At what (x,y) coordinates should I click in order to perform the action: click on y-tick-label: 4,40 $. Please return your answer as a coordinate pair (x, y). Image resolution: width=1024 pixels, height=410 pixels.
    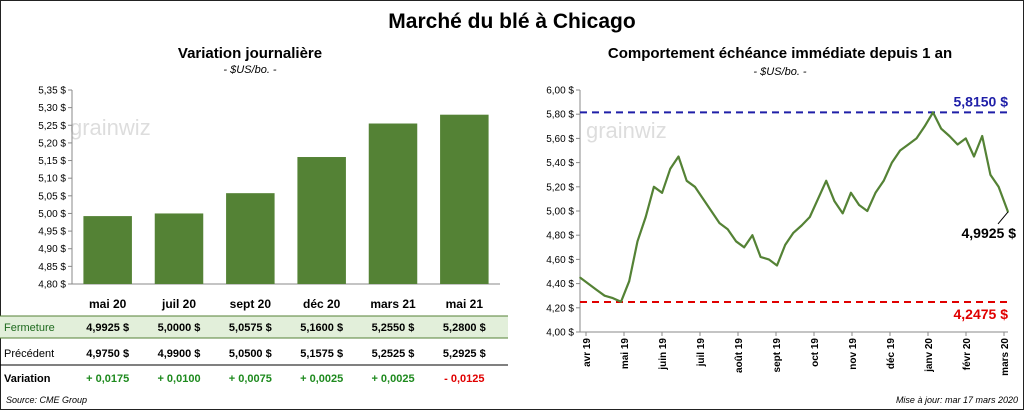
    Looking at the image, I should click on (560, 284).